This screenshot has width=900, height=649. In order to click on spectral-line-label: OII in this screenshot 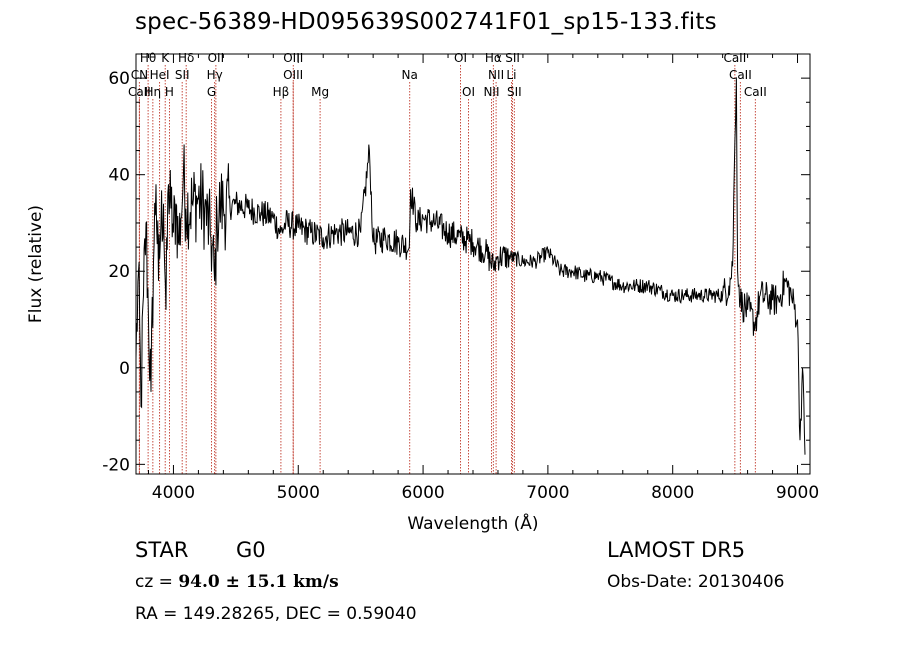, I will do `click(216, 58)`.